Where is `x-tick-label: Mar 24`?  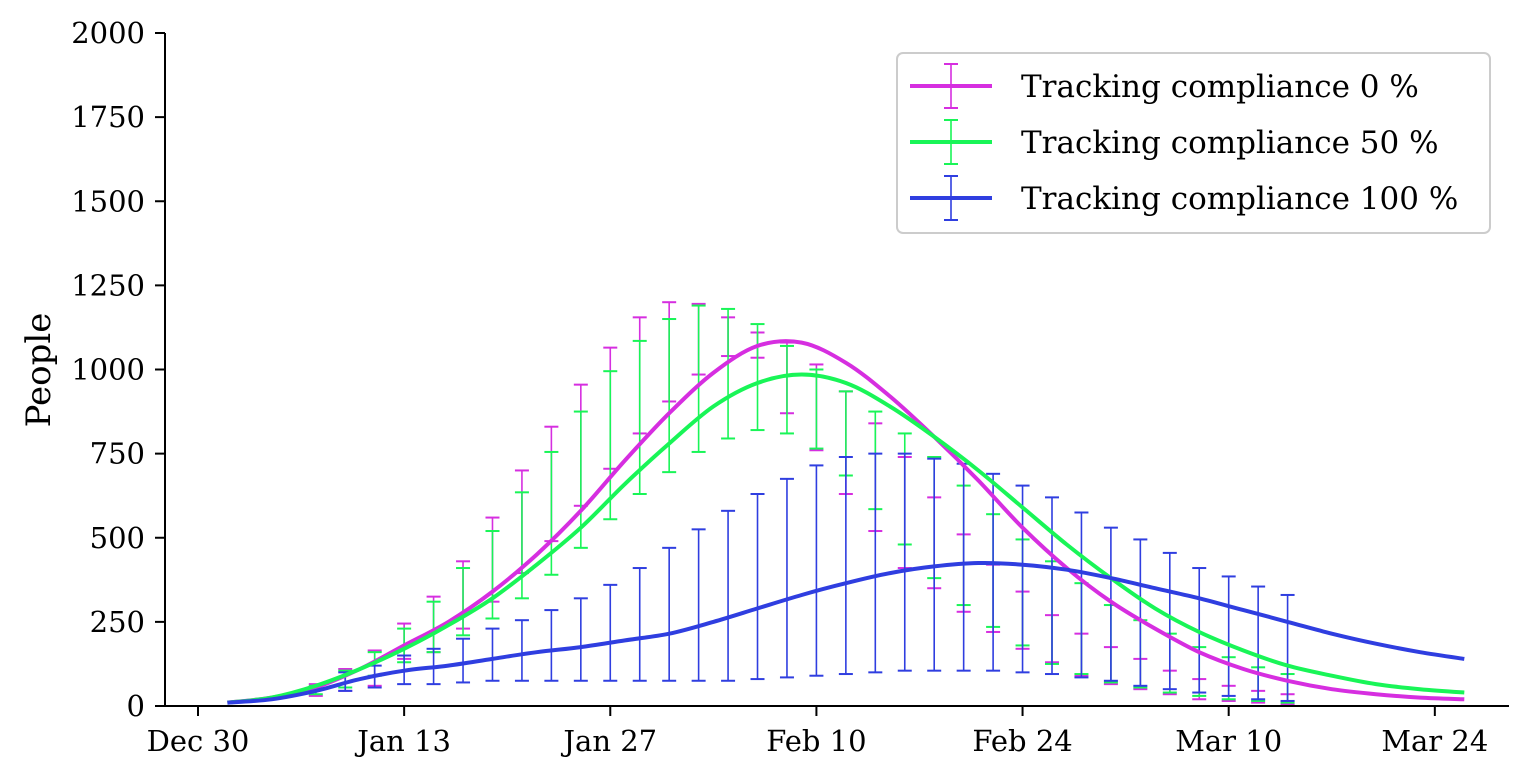
x-tick-label: Mar 24 is located at coordinates (1434, 741).